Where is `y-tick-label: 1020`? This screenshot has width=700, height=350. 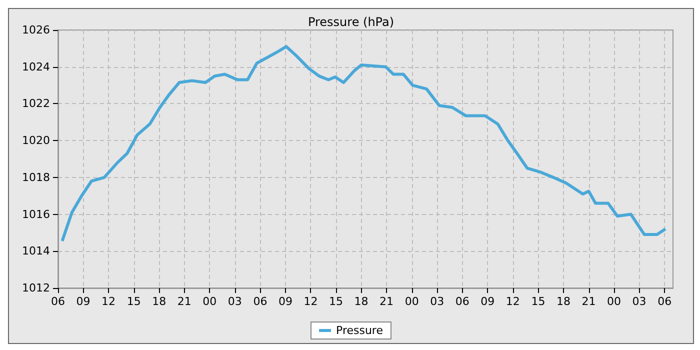 y-tick-label: 1020 is located at coordinates (36, 141).